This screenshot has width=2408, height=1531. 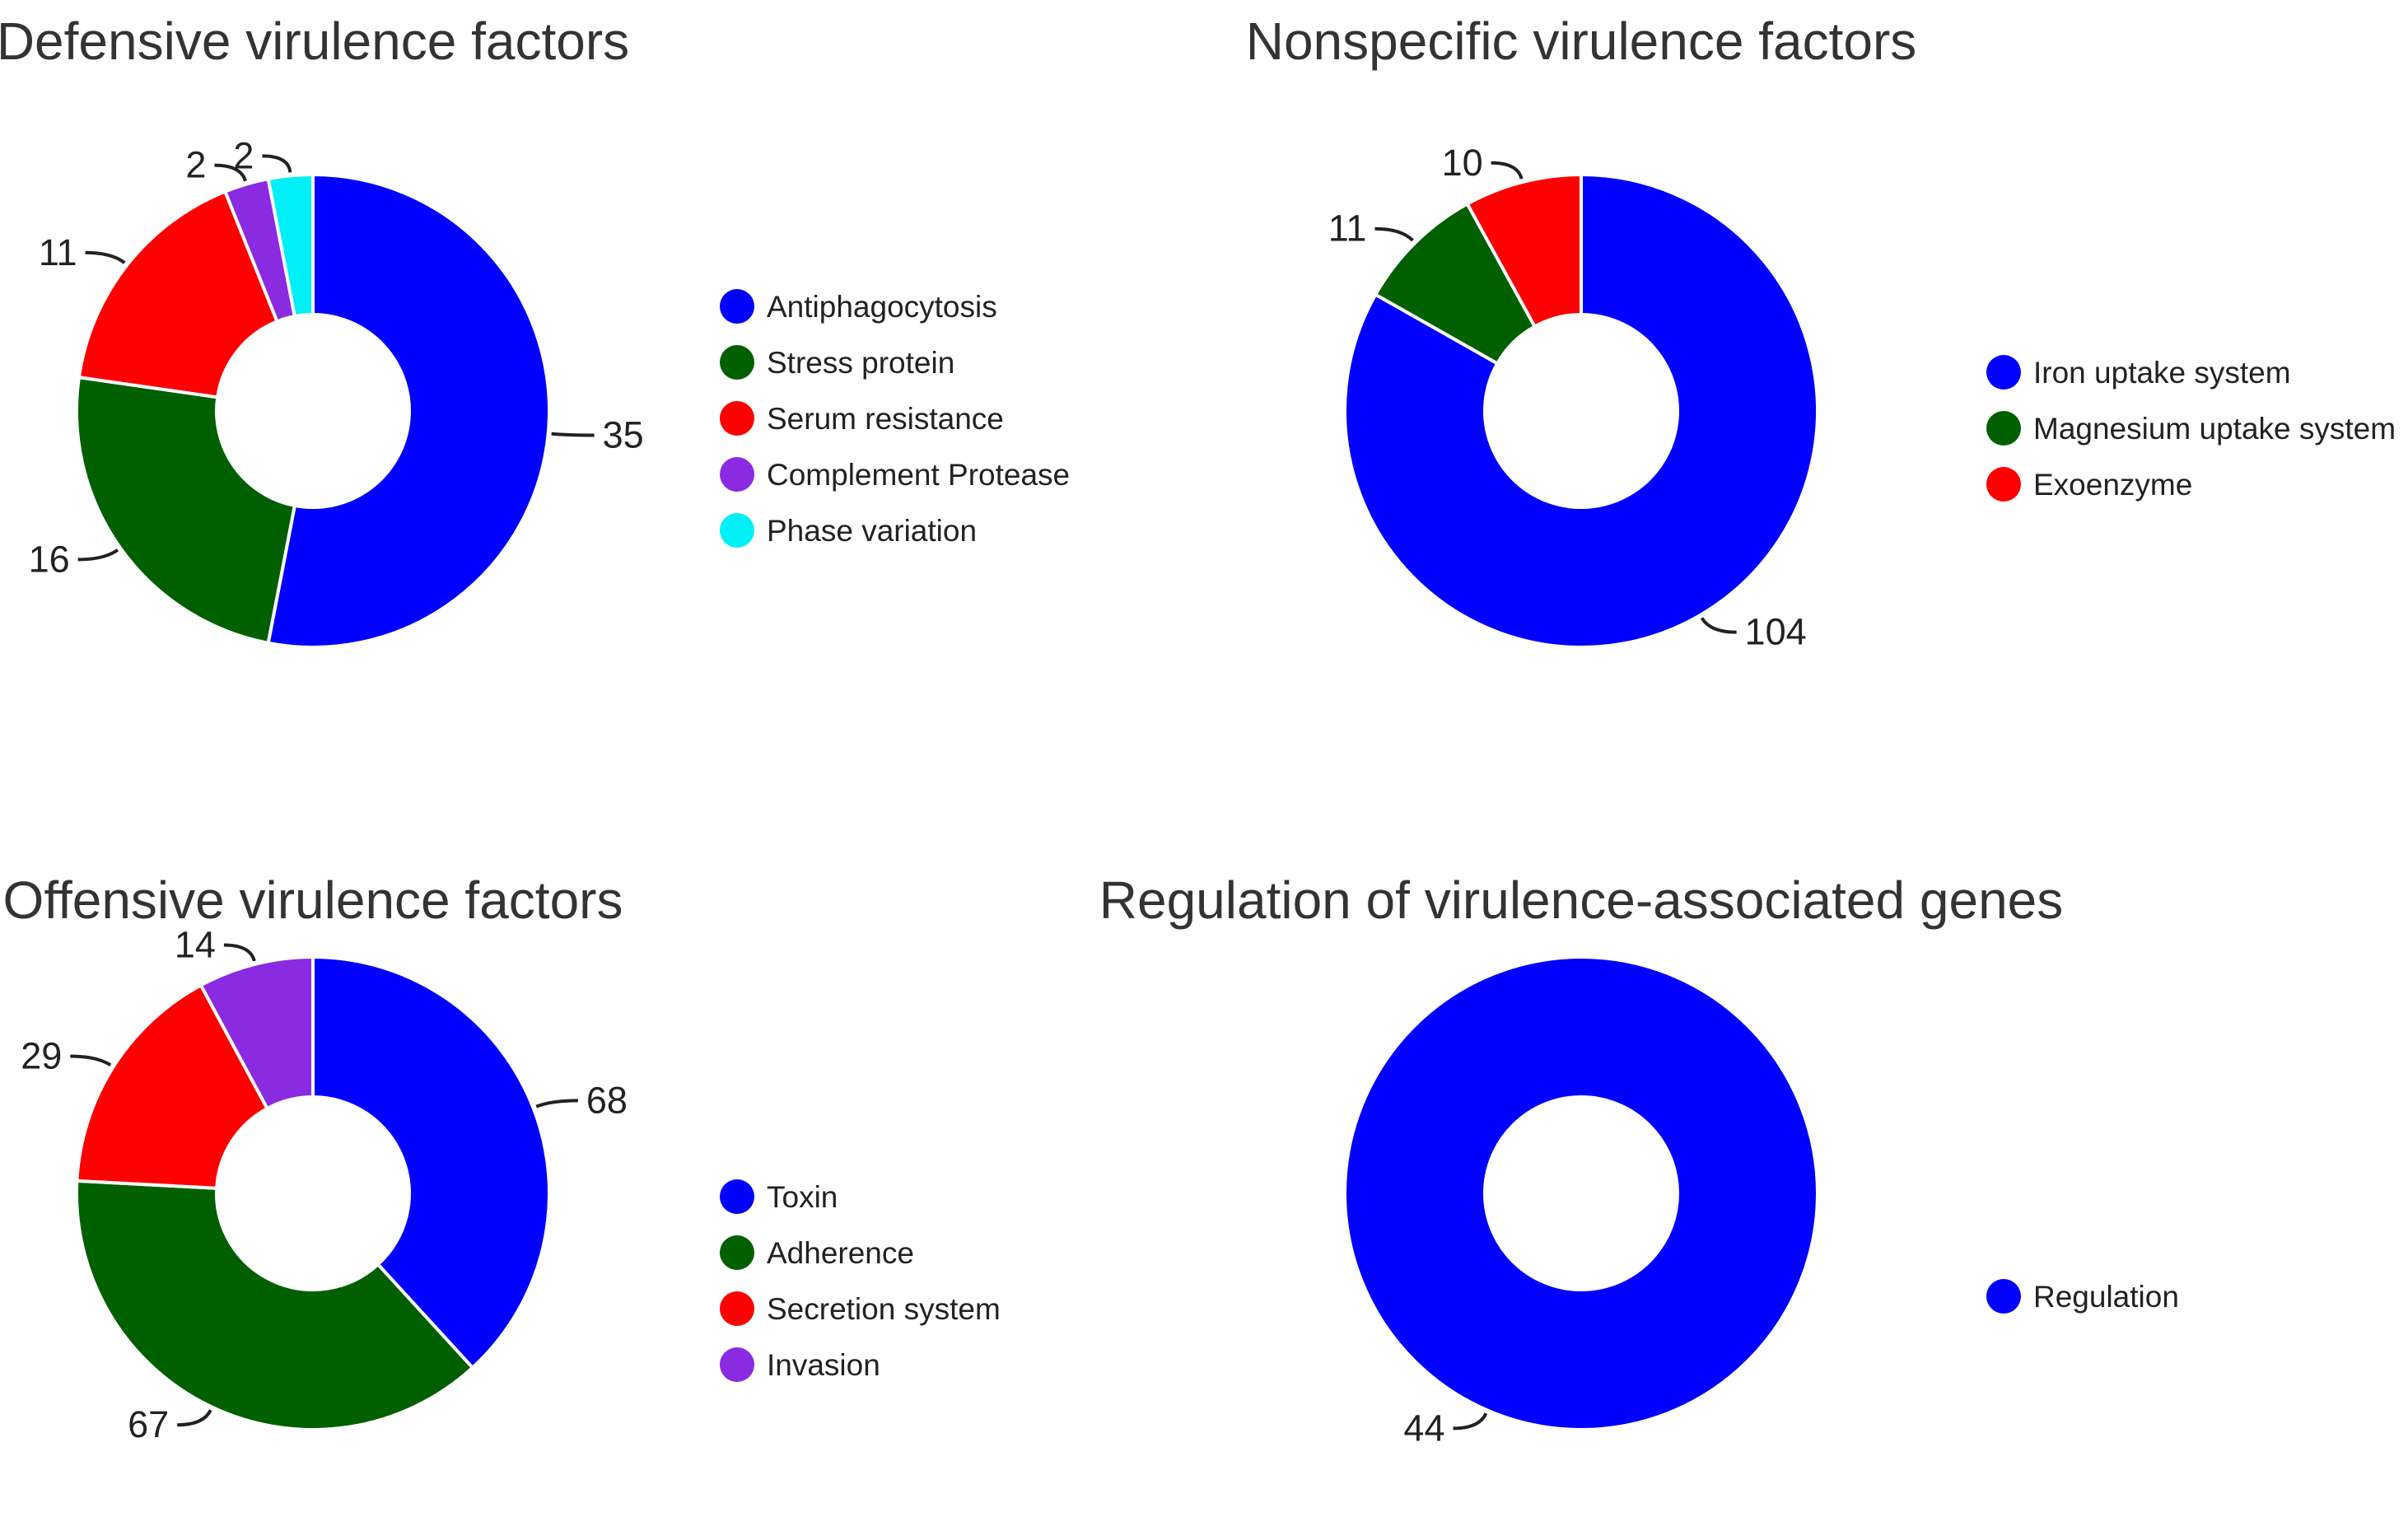 I want to click on value-label: 67, so click(x=148, y=1424).